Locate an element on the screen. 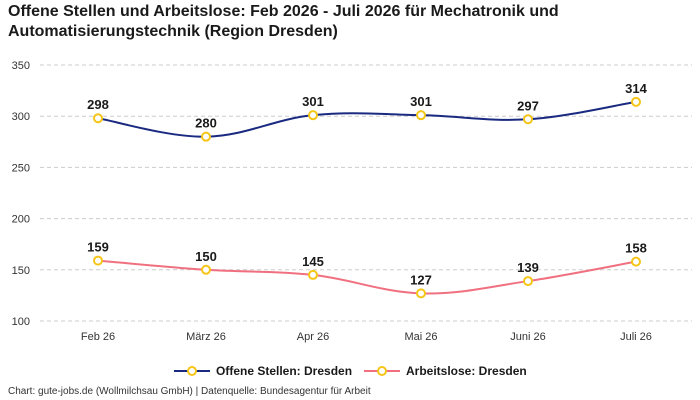 This screenshot has height=400, width=700. data-label: 298 is located at coordinates (98, 104).